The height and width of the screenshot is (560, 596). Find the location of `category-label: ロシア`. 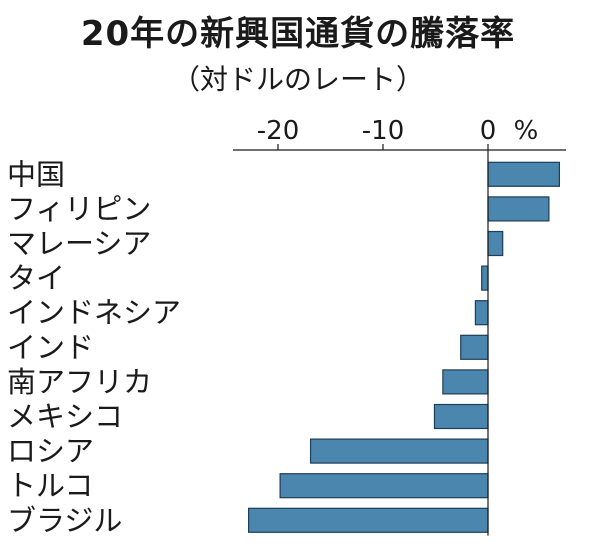

category-label: ロシア is located at coordinates (50, 451).